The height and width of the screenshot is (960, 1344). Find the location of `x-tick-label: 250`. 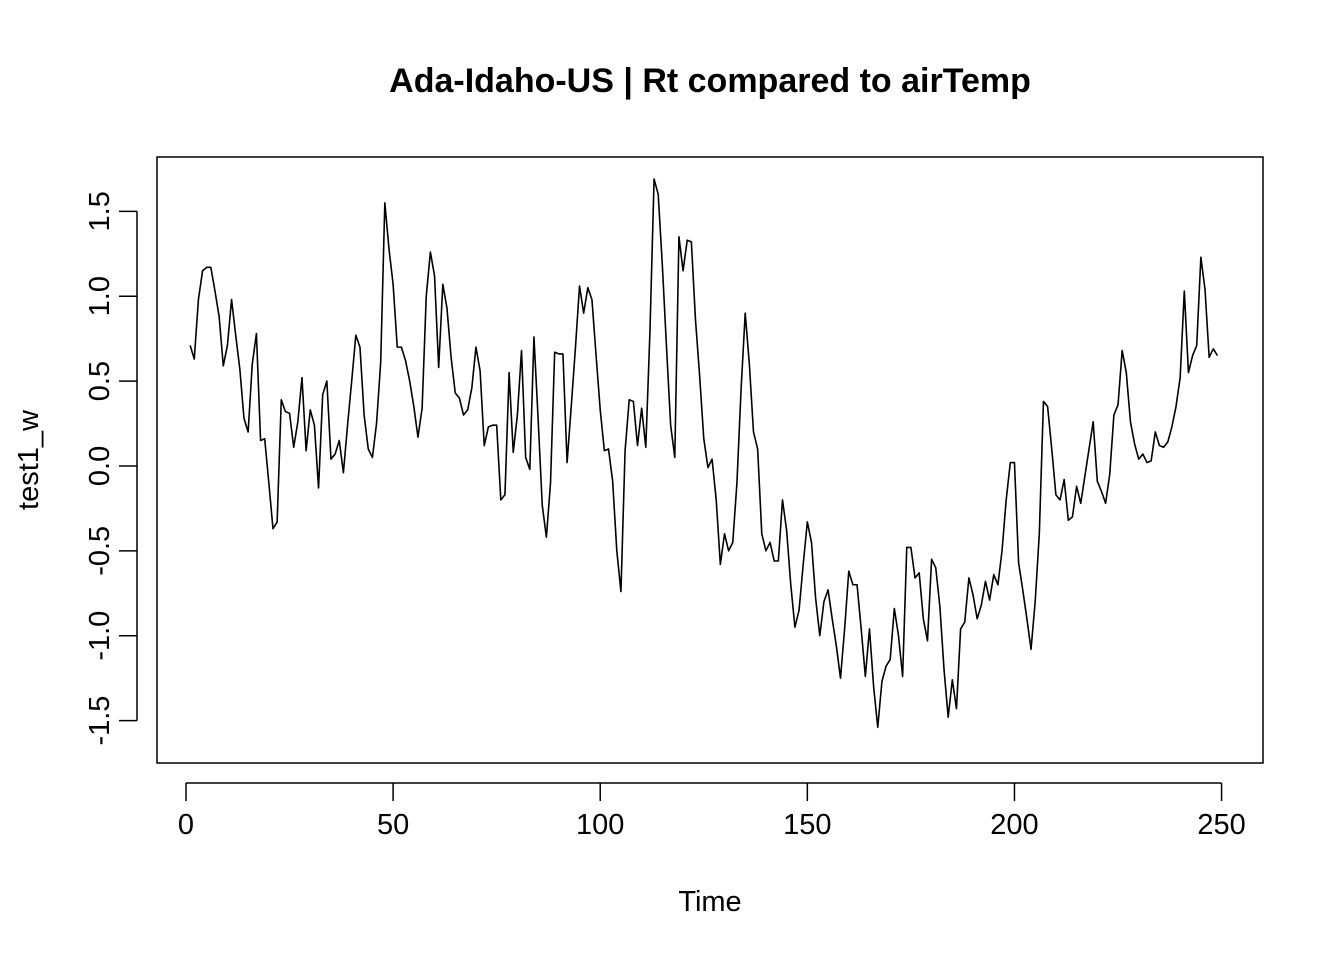

x-tick-label: 250 is located at coordinates (1221, 825).